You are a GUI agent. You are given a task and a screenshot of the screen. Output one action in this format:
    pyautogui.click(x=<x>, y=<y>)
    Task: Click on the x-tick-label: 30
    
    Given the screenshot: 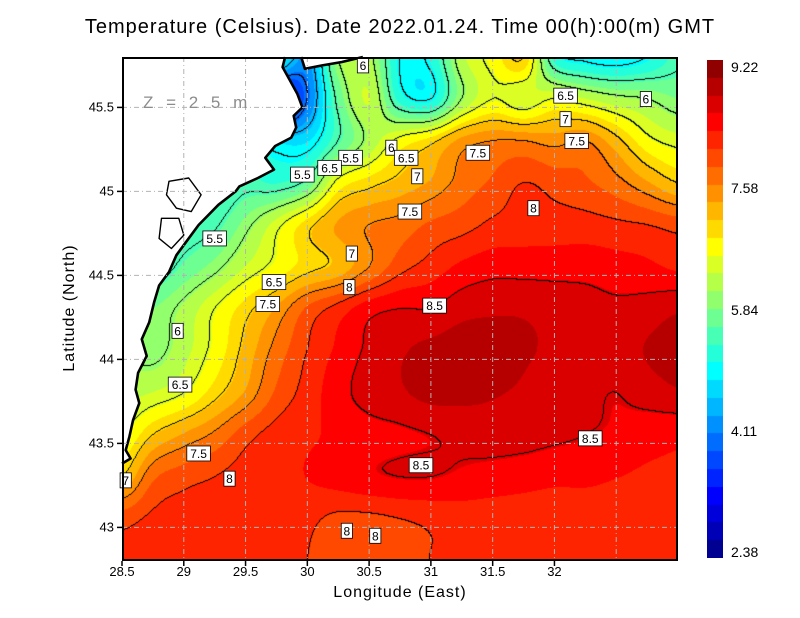 What is the action you would take?
    pyautogui.click(x=307, y=571)
    